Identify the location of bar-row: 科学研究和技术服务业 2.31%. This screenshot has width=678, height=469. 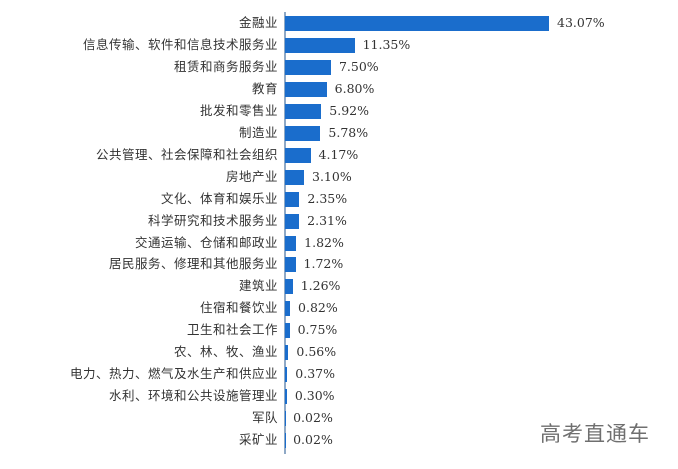
(339, 222).